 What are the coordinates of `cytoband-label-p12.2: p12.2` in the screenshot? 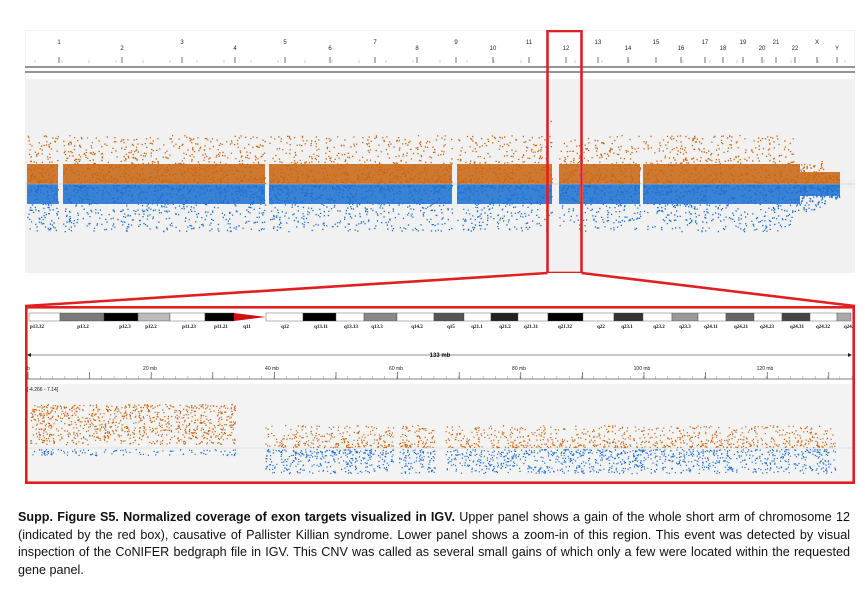 It's located at (151, 327).